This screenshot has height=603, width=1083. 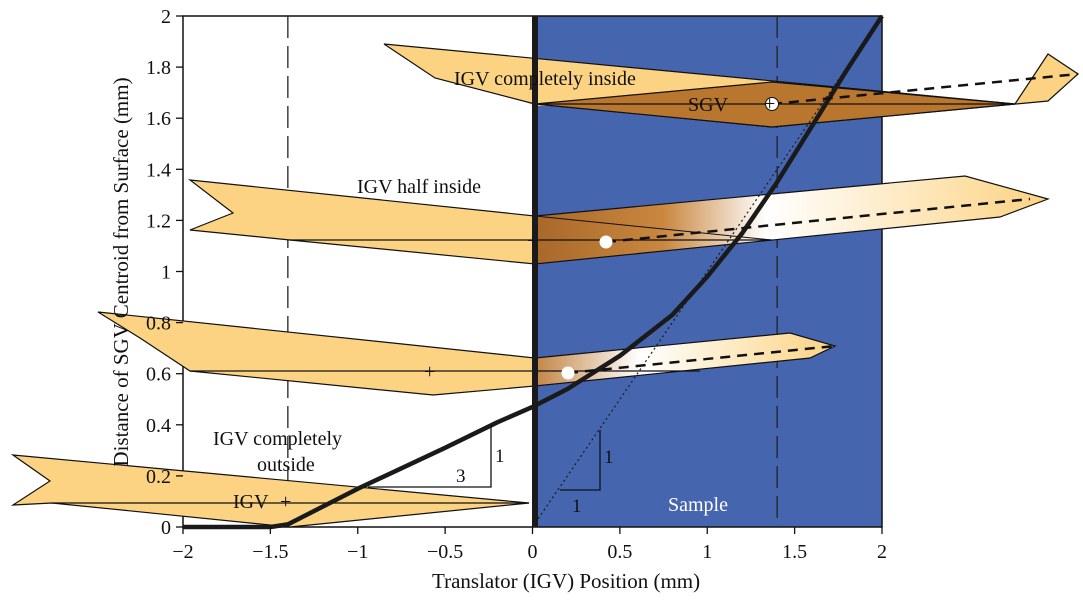 I want to click on x-tick-label: 0.5, so click(x=619, y=552).